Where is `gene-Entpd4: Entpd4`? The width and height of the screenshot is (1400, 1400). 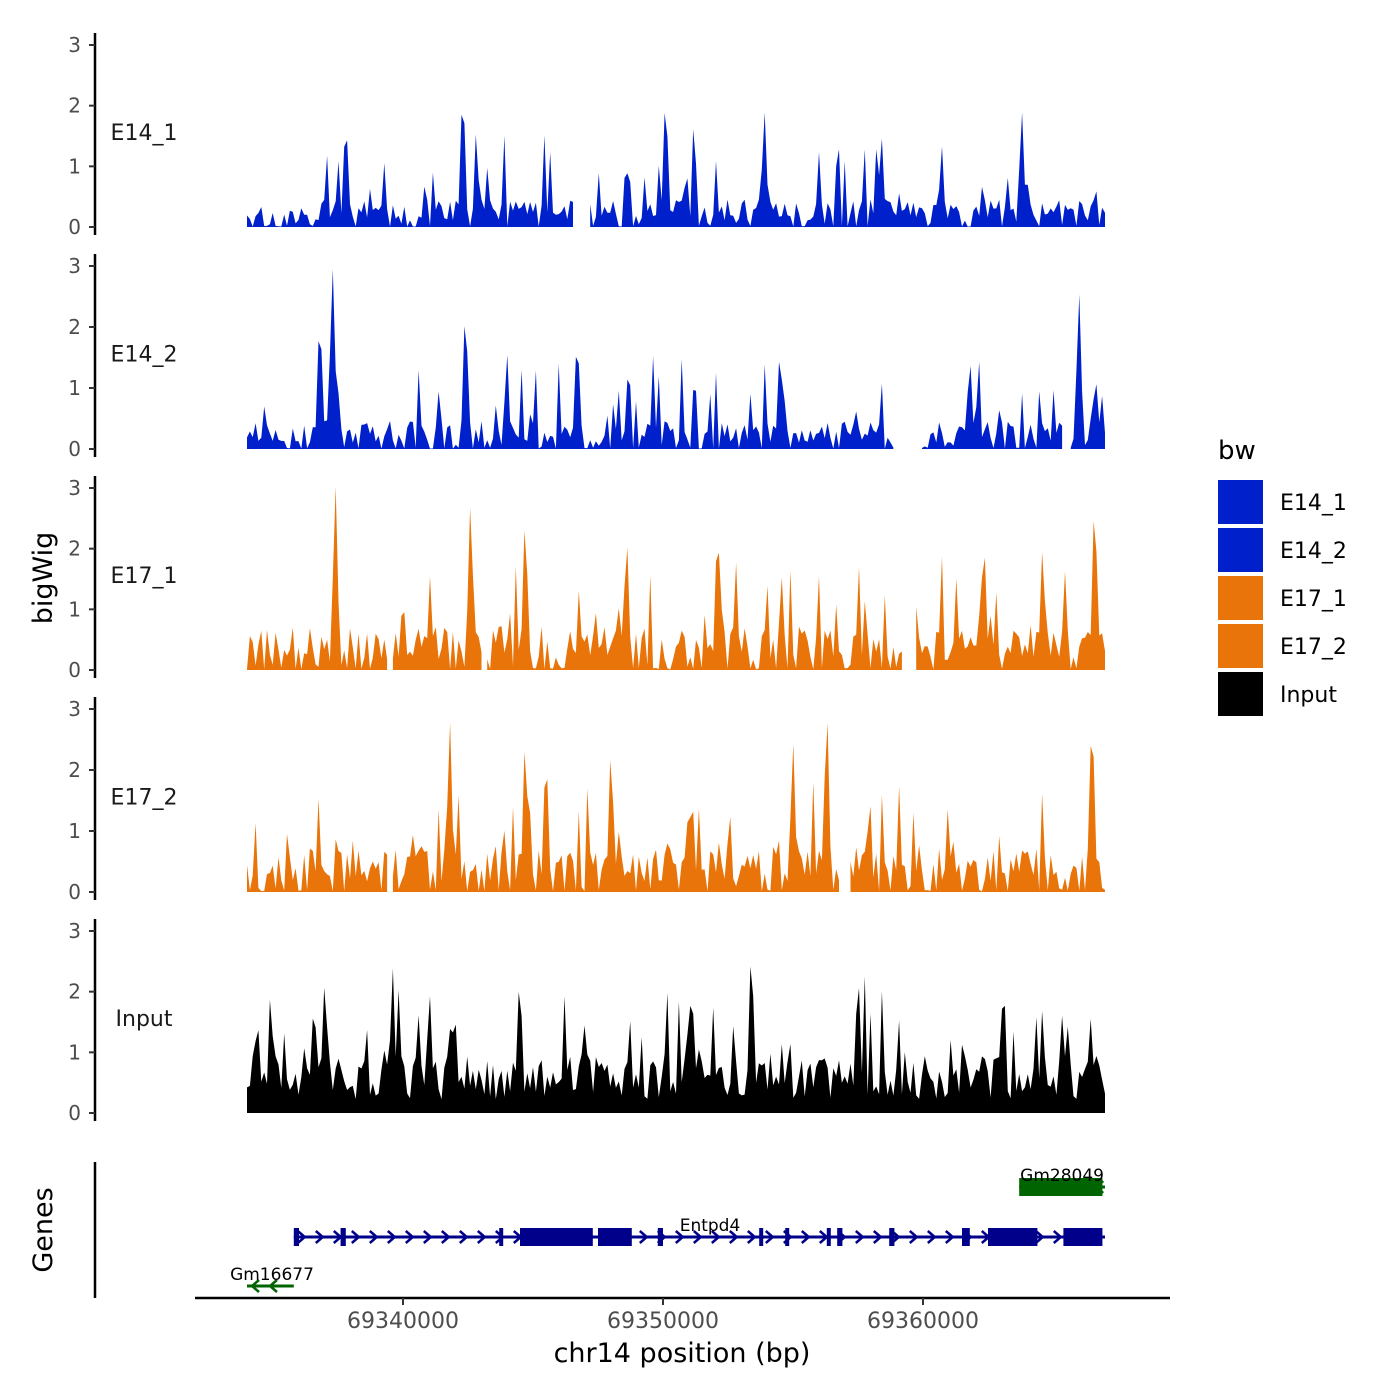
gene-Entpd4: Entpd4 is located at coordinates (699, 1231).